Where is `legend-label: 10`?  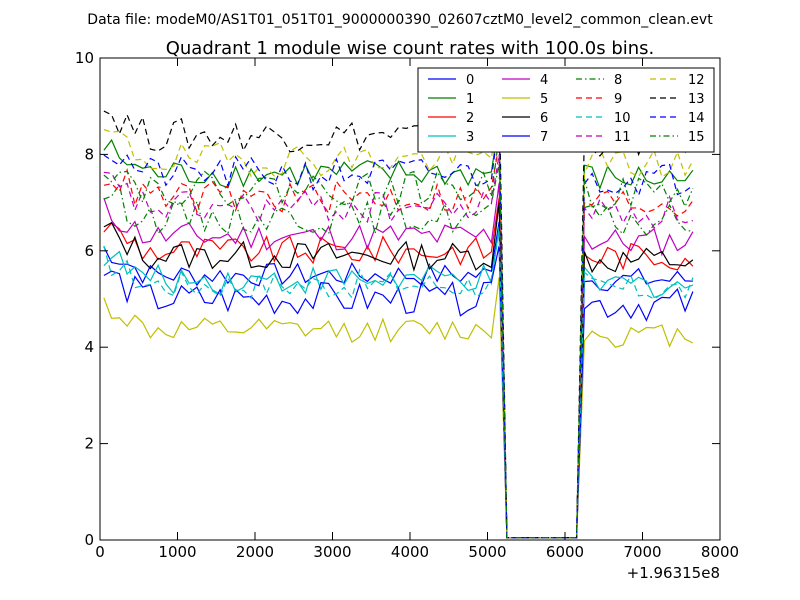
legend-label: 10 is located at coordinates (622, 118).